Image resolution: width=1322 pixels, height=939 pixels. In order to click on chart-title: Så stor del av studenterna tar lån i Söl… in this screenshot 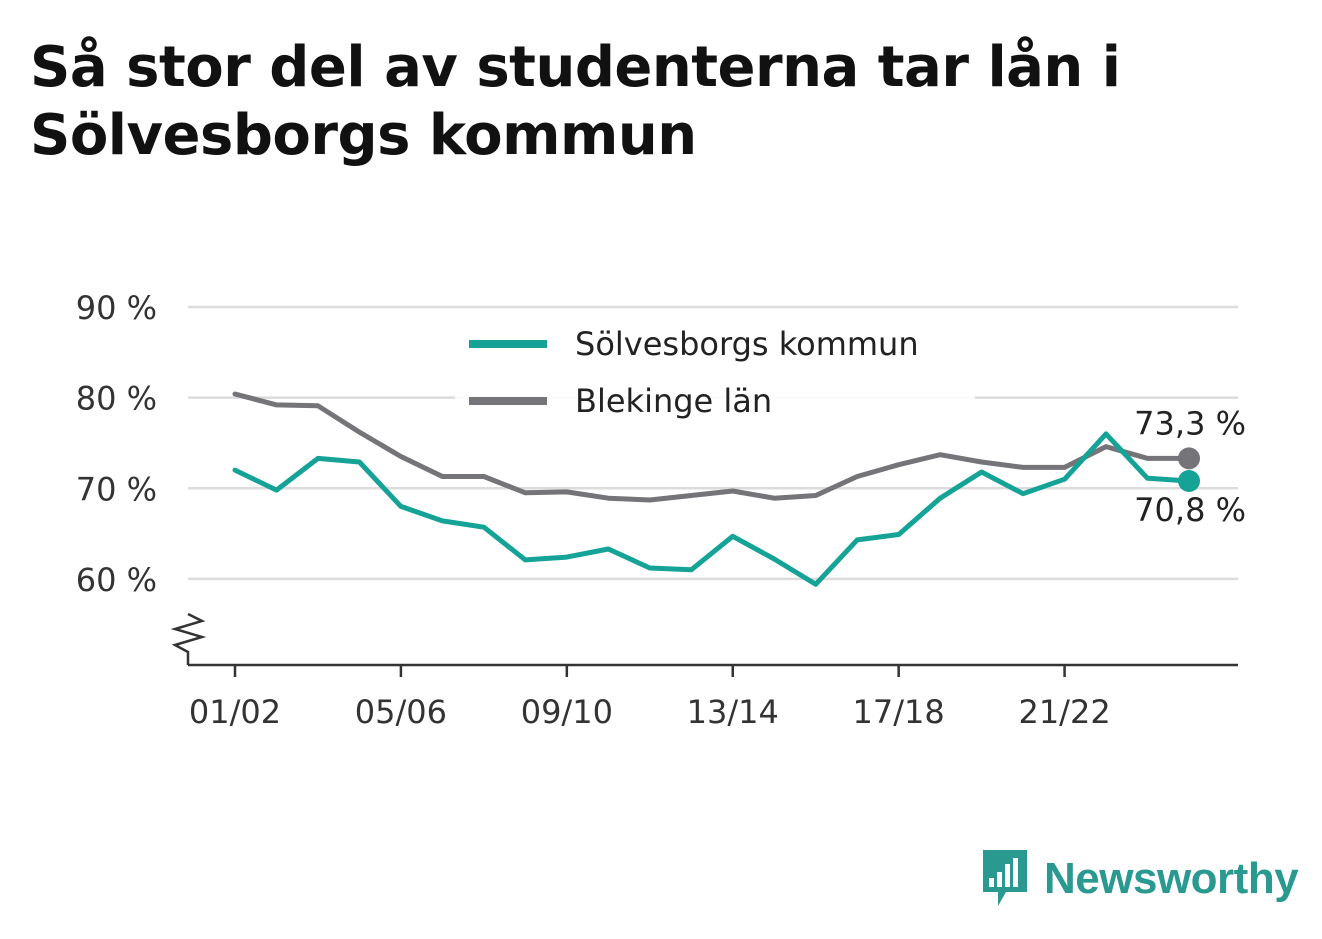, I will do `click(575, 101)`.